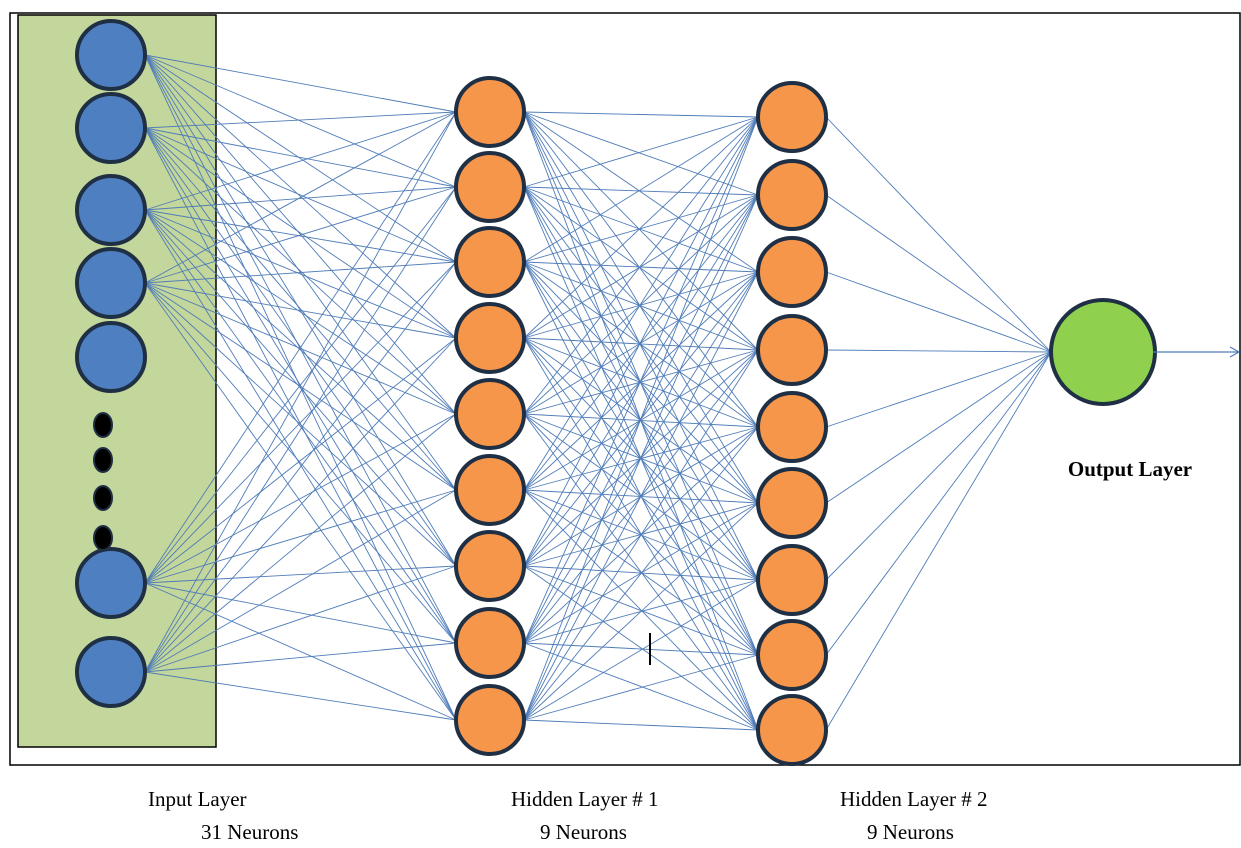  I want to click on output-layer-label: Output Layer, so click(1130, 469).